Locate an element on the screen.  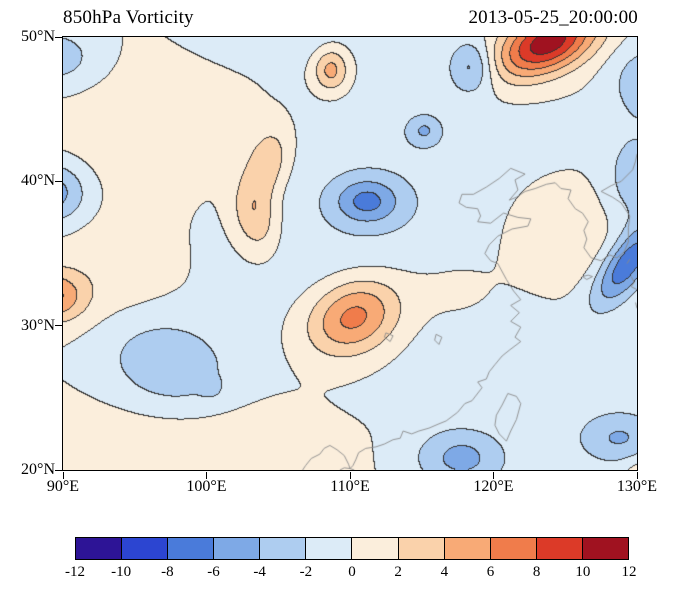
x-tick-label: 110°E is located at coordinates (350, 486).